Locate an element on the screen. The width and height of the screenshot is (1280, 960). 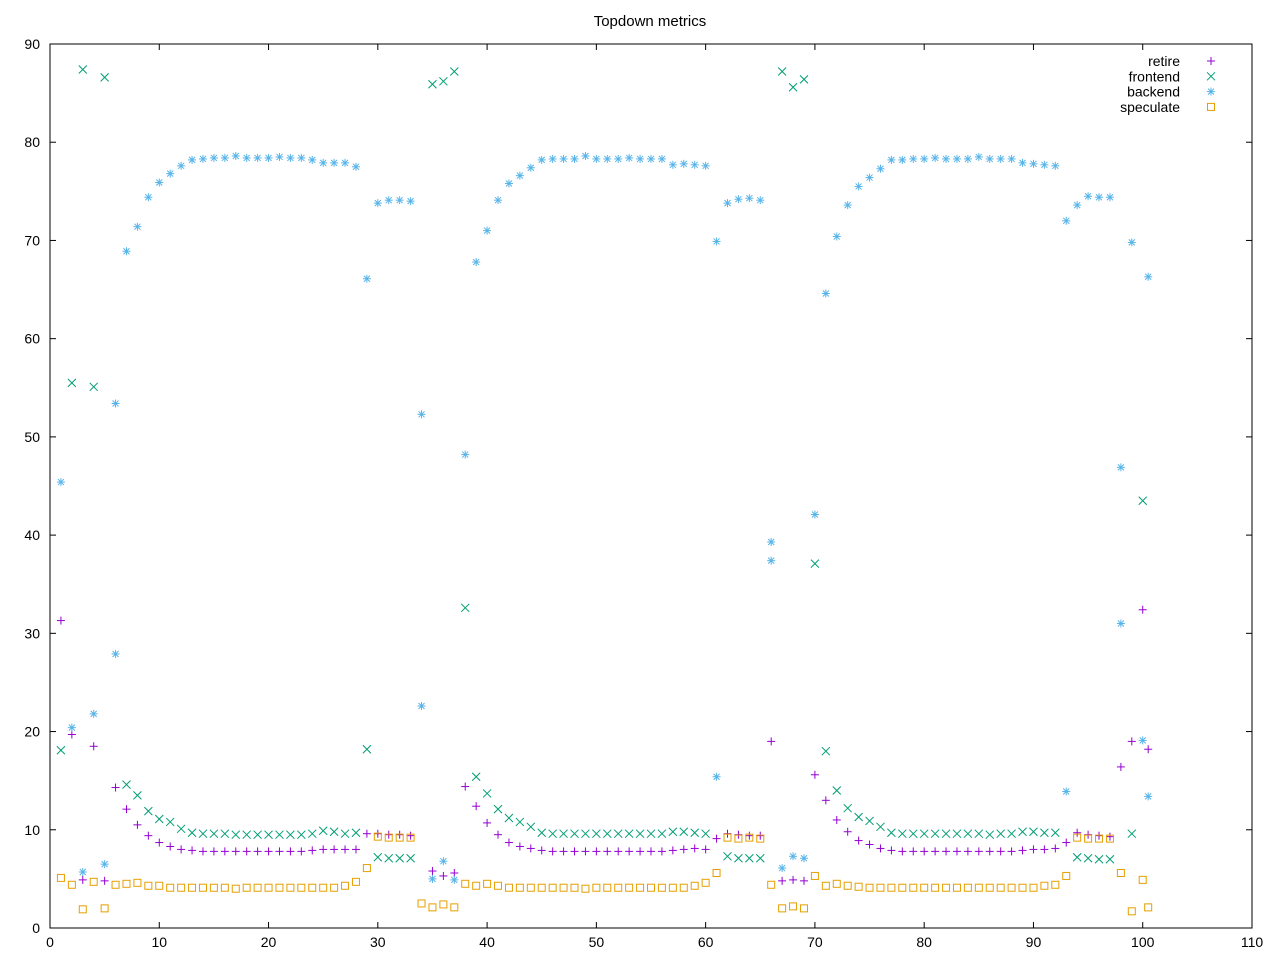
legend-label-frontend: frontend is located at coordinates (1154, 76).